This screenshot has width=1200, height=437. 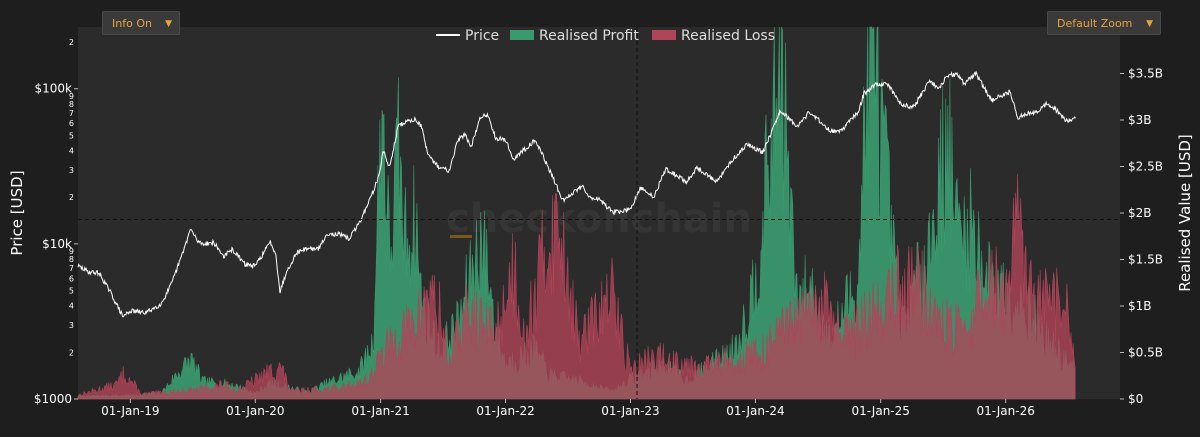 What do you see at coordinates (728, 36) in the screenshot?
I see `legend-label: Realised Loss` at bounding box center [728, 36].